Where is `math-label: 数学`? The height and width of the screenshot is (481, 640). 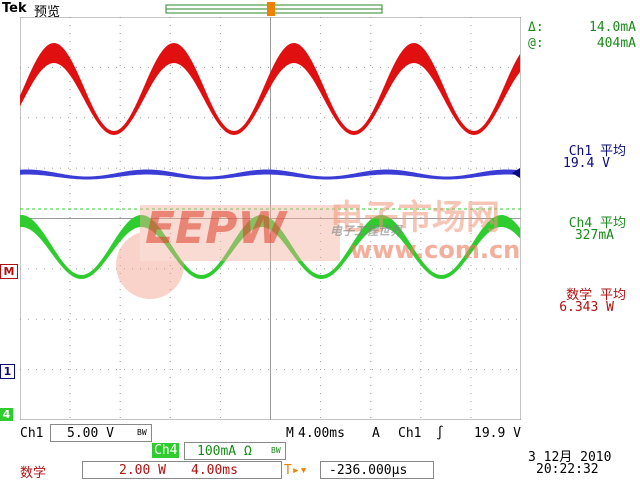 math-label: 数学 is located at coordinates (33, 473).